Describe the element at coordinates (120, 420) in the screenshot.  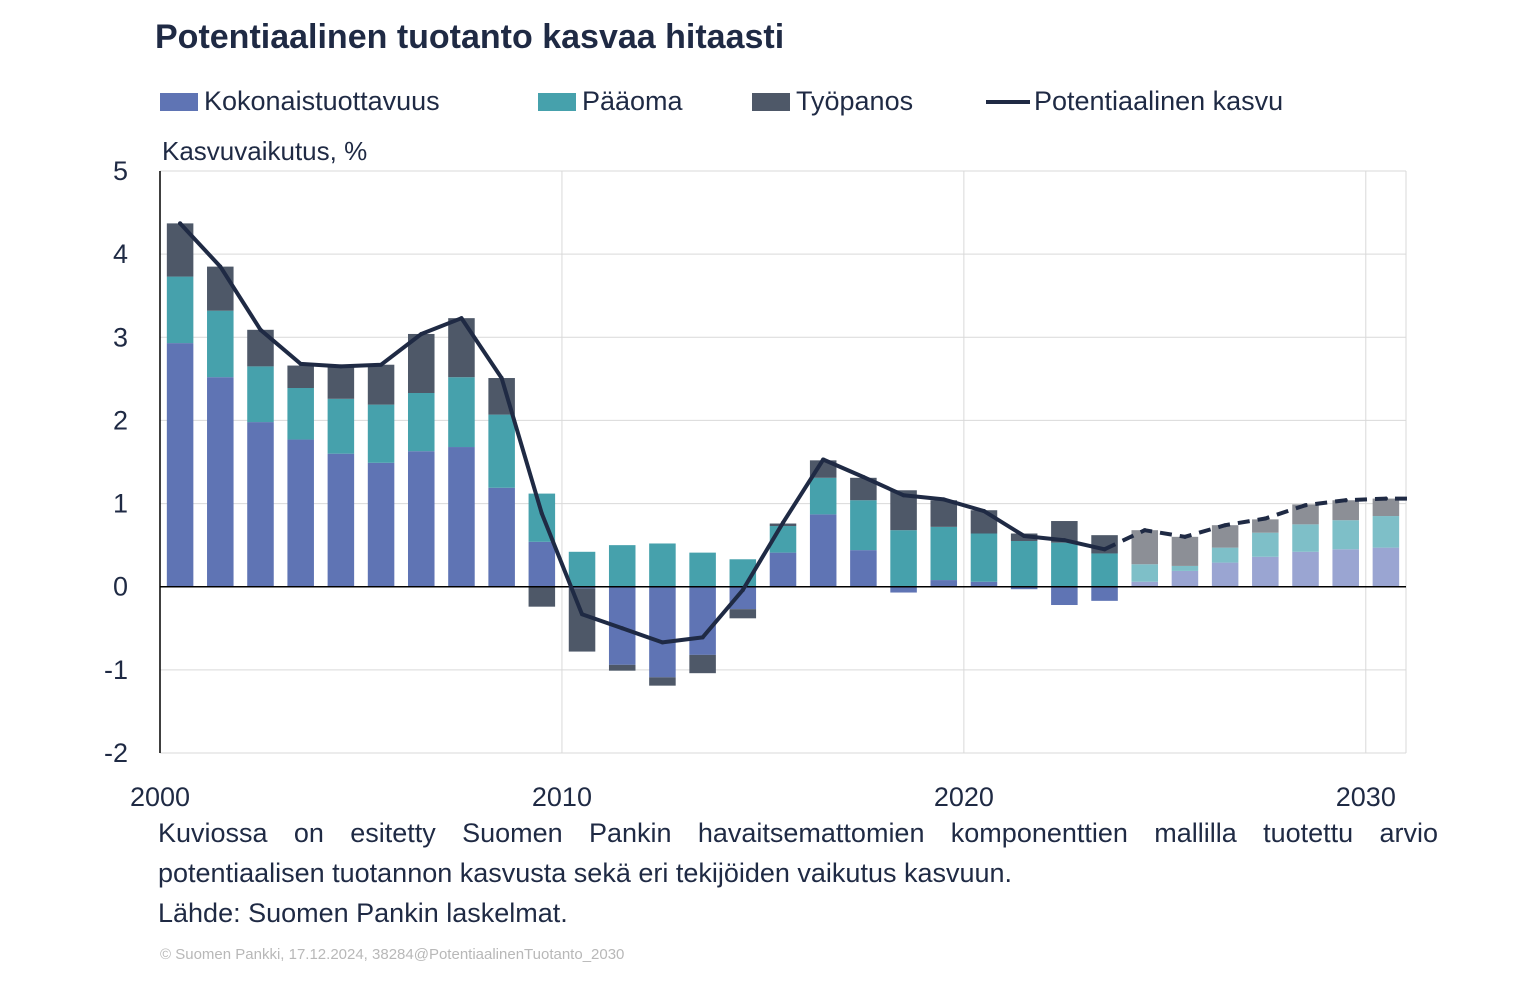
I see `y-tick-label: 2` at that location.